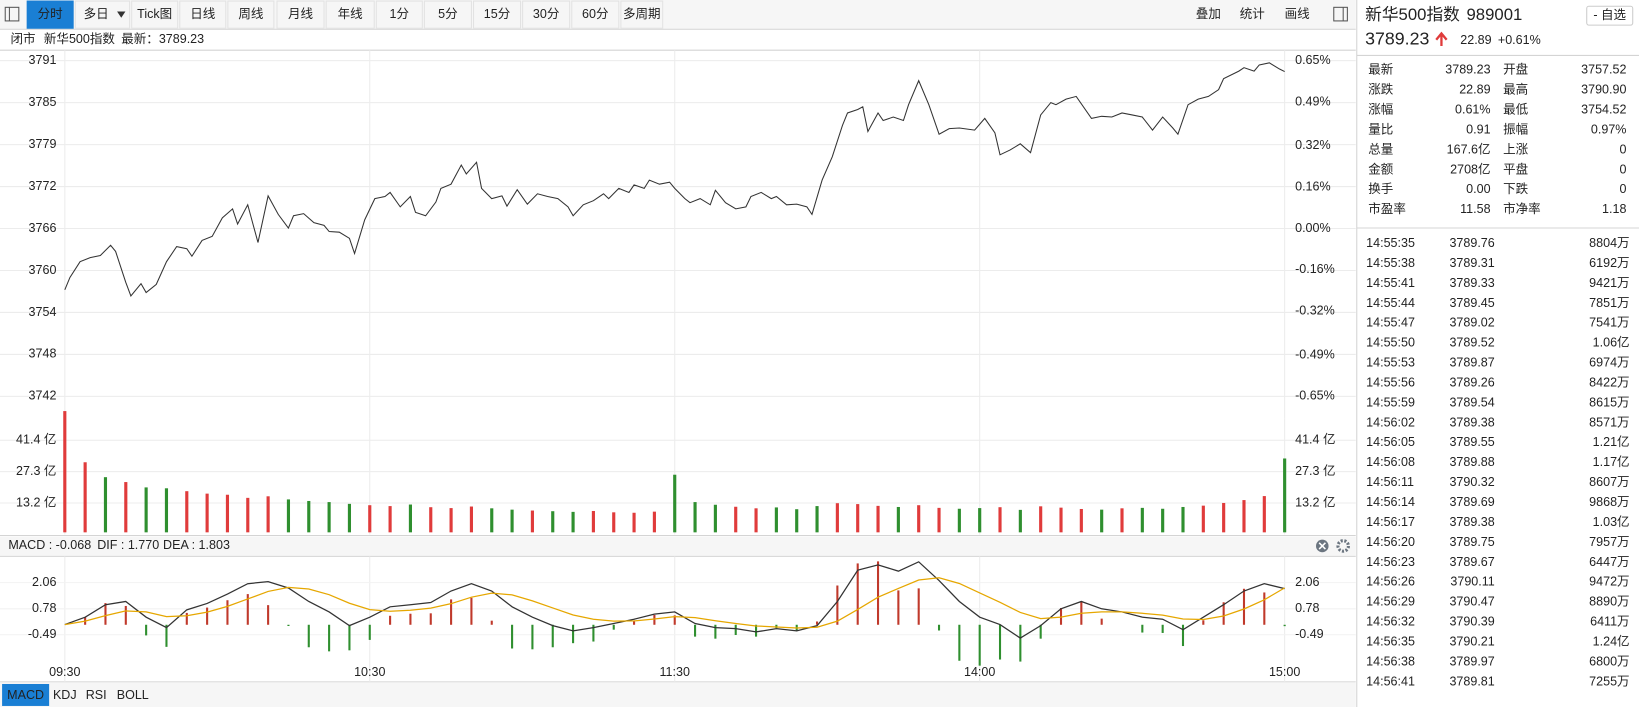 This screenshot has width=1639, height=707. Describe the element at coordinates (43, 144) in the screenshot. I see `y-tick-label: 3779` at that location.